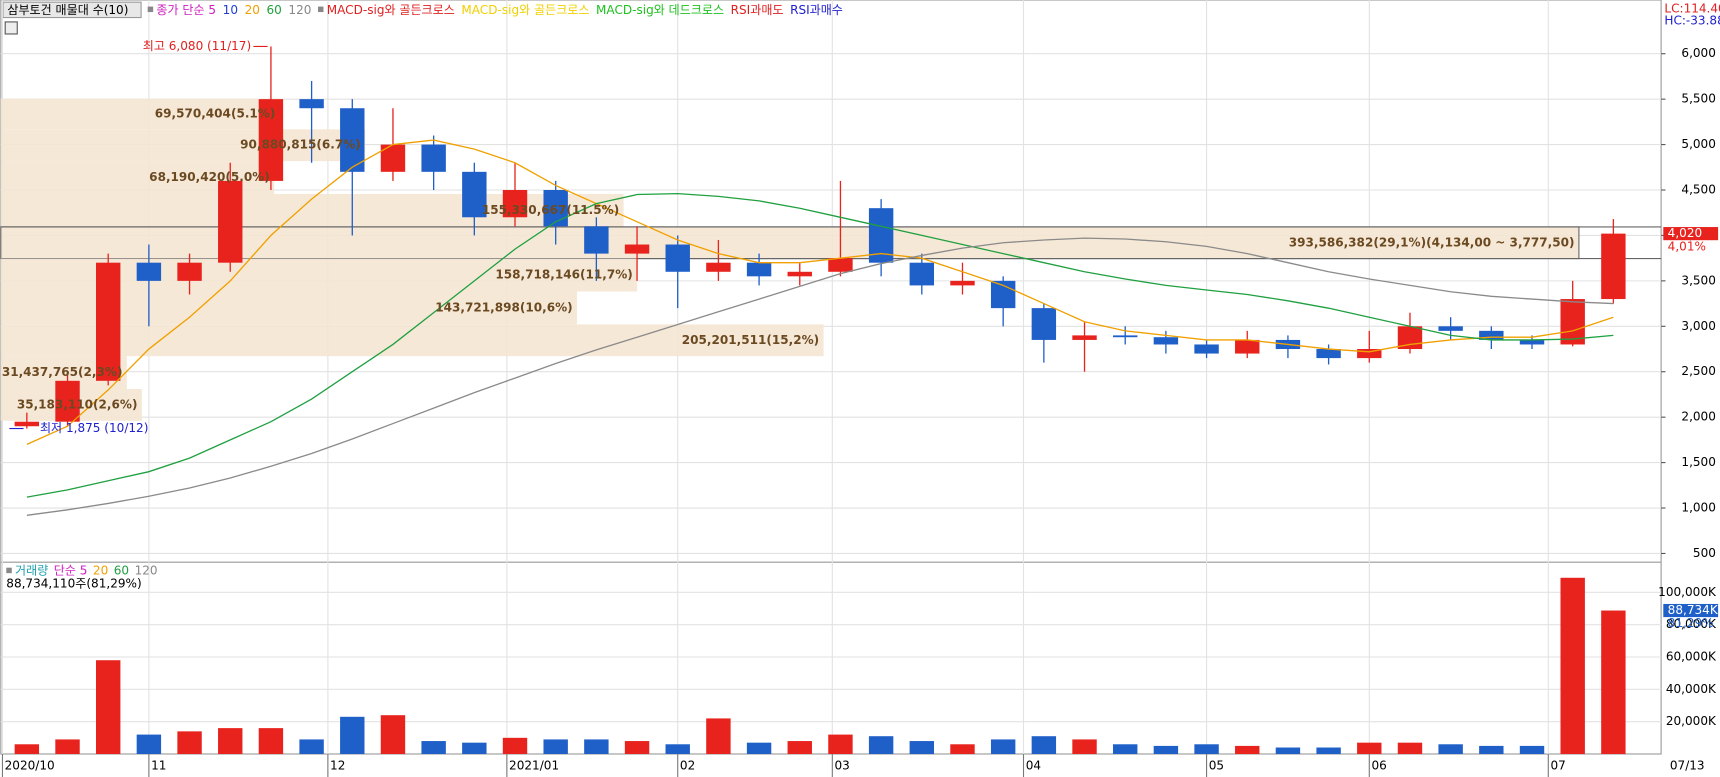 This screenshot has height=777, width=1720. Describe the element at coordinates (31, 570) in the screenshot. I see `volume-legend-item: 거래량` at that location.